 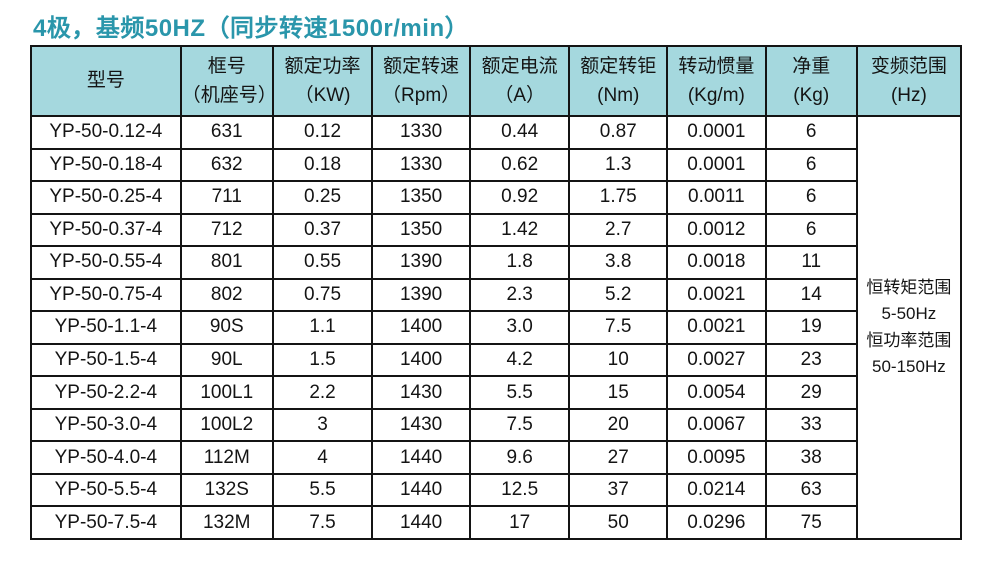 I want to click on cell-rated-torque: 0.87, so click(x=618, y=132).